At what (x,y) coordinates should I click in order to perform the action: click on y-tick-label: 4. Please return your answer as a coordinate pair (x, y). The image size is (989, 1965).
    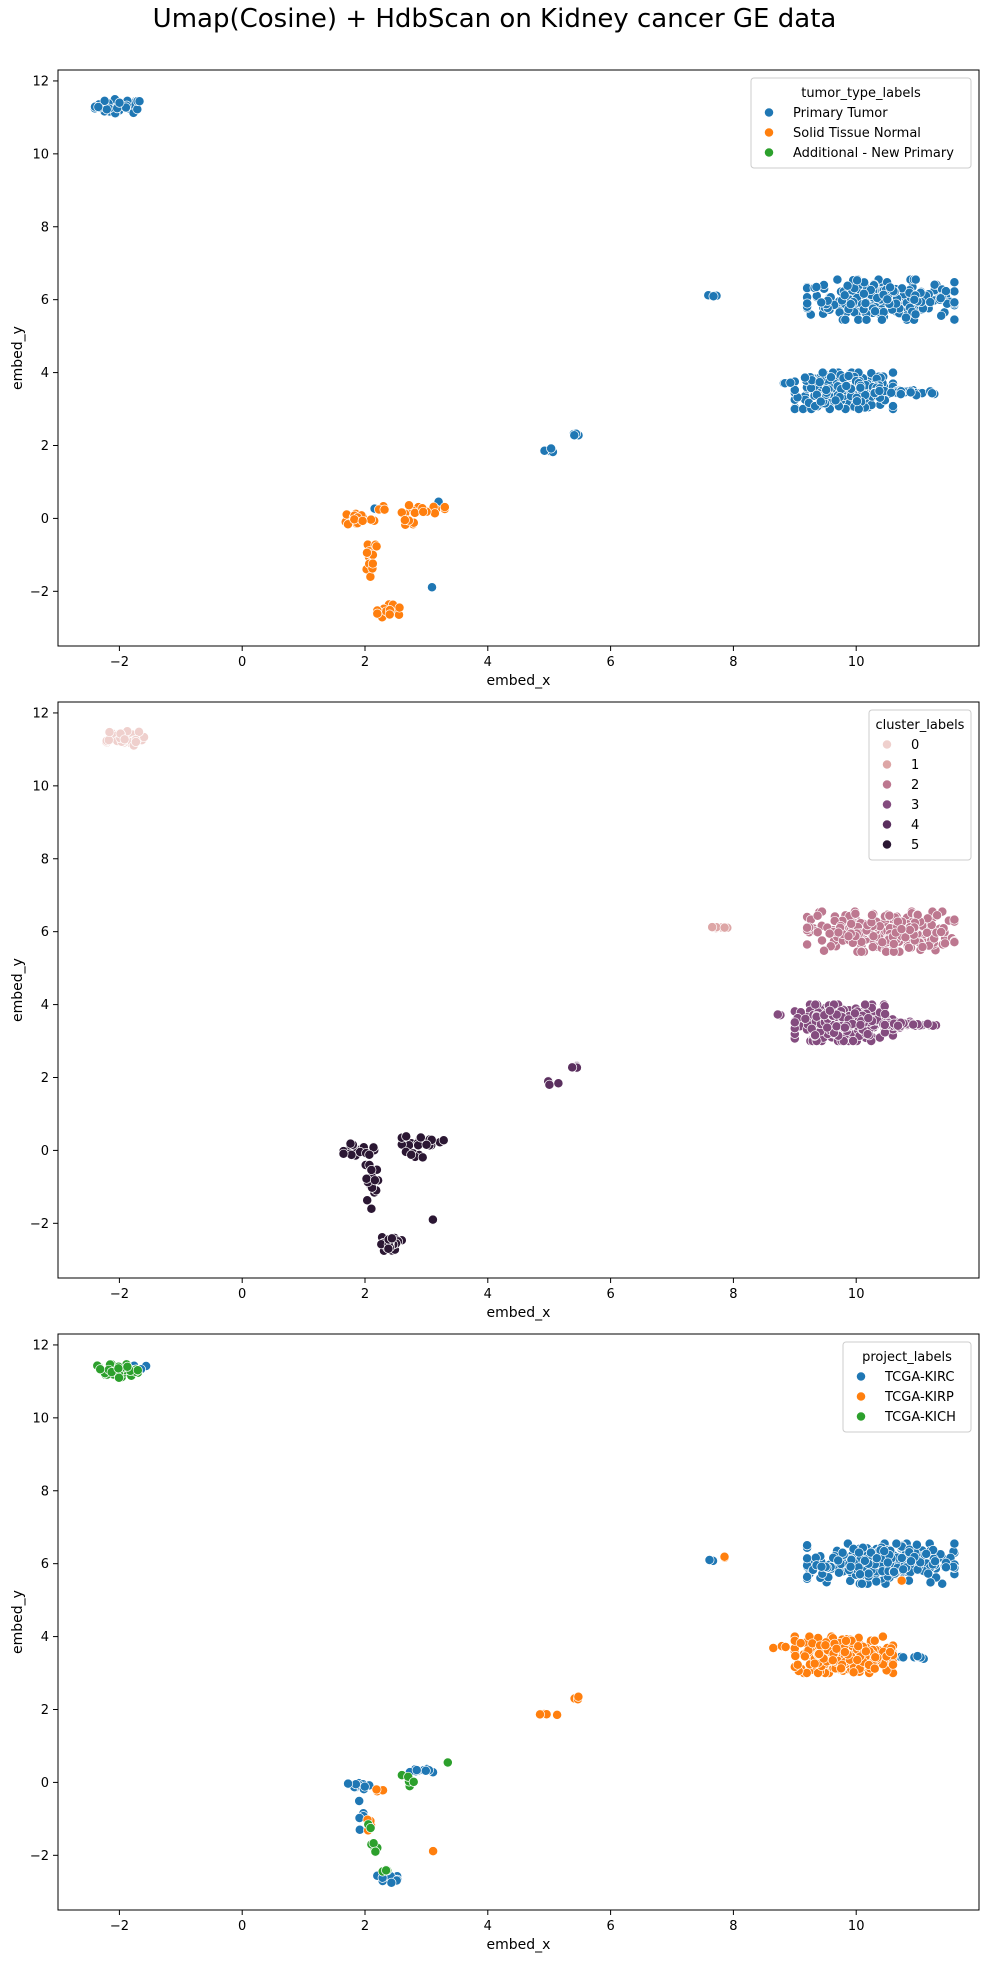
    Looking at the image, I should click on (45, 373).